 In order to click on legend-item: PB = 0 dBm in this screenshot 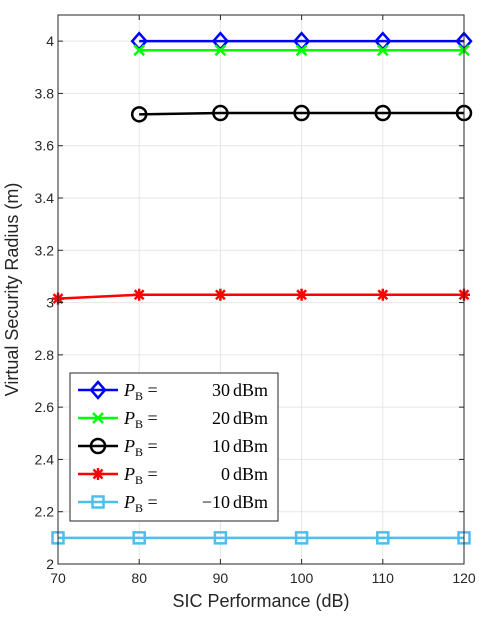, I will do `click(173, 475)`.